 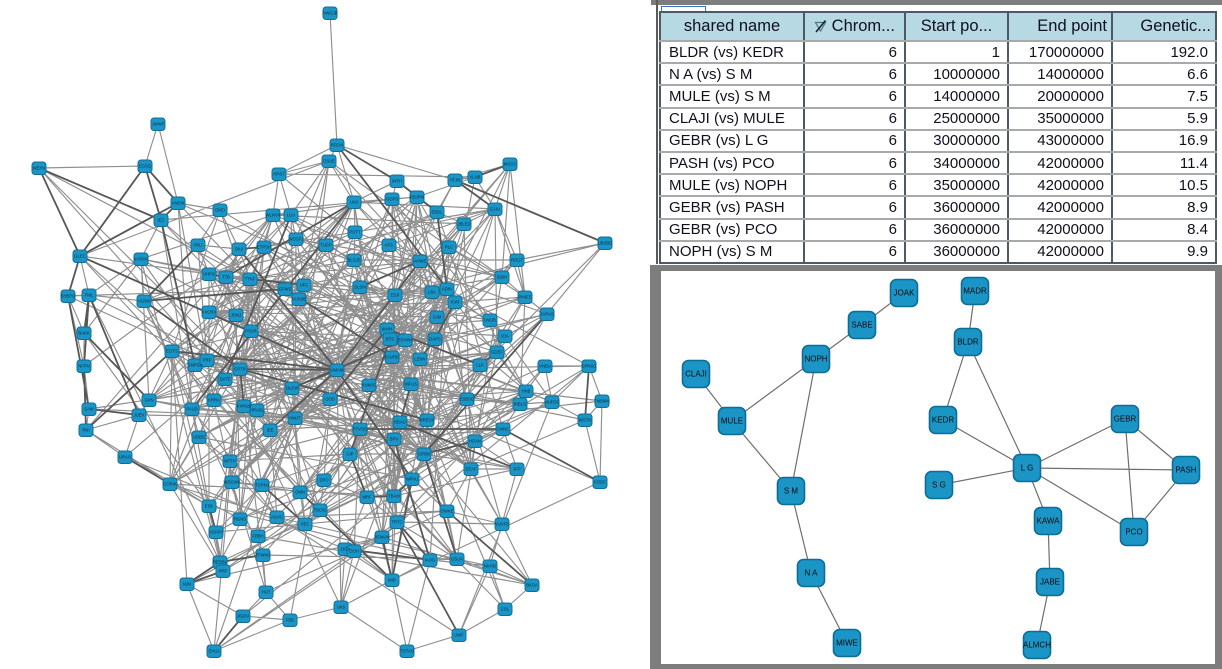 I want to click on svg-text: PRF, so click(x=207, y=360).